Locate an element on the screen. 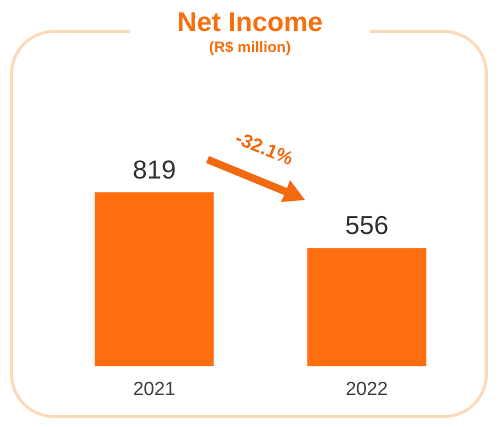 This screenshot has width=501, height=427. data-label: 556 is located at coordinates (366, 225).